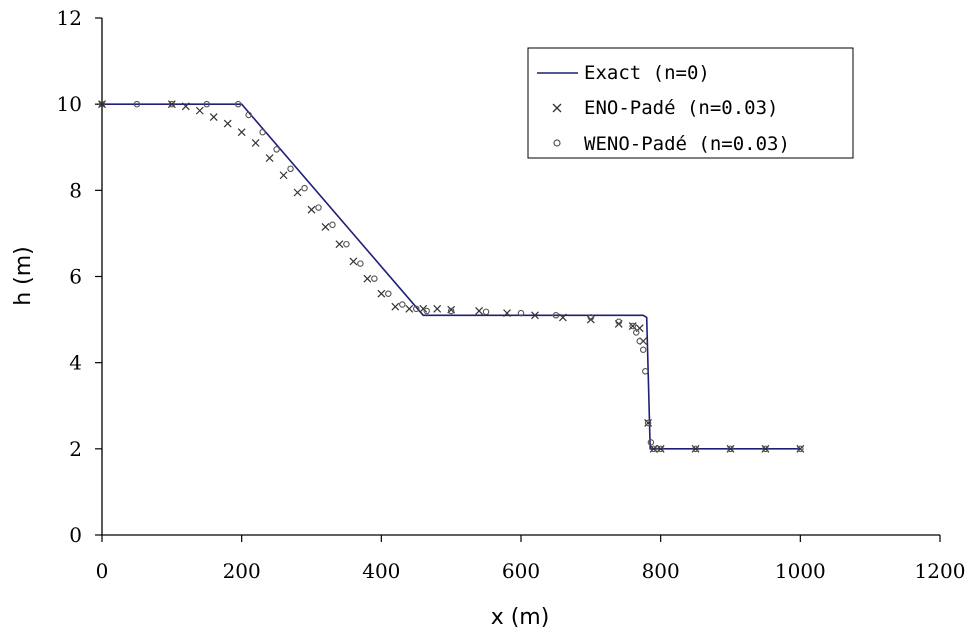 This screenshot has height=631, width=974. Describe the element at coordinates (687, 144) in the screenshot. I see `legend-label-weno: WENO-Padé (n=0.03)` at that location.